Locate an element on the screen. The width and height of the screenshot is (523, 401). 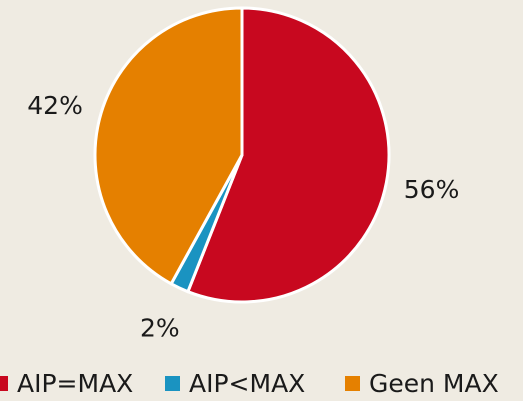
legend-label: AIP<MAX is located at coordinates (247, 383).